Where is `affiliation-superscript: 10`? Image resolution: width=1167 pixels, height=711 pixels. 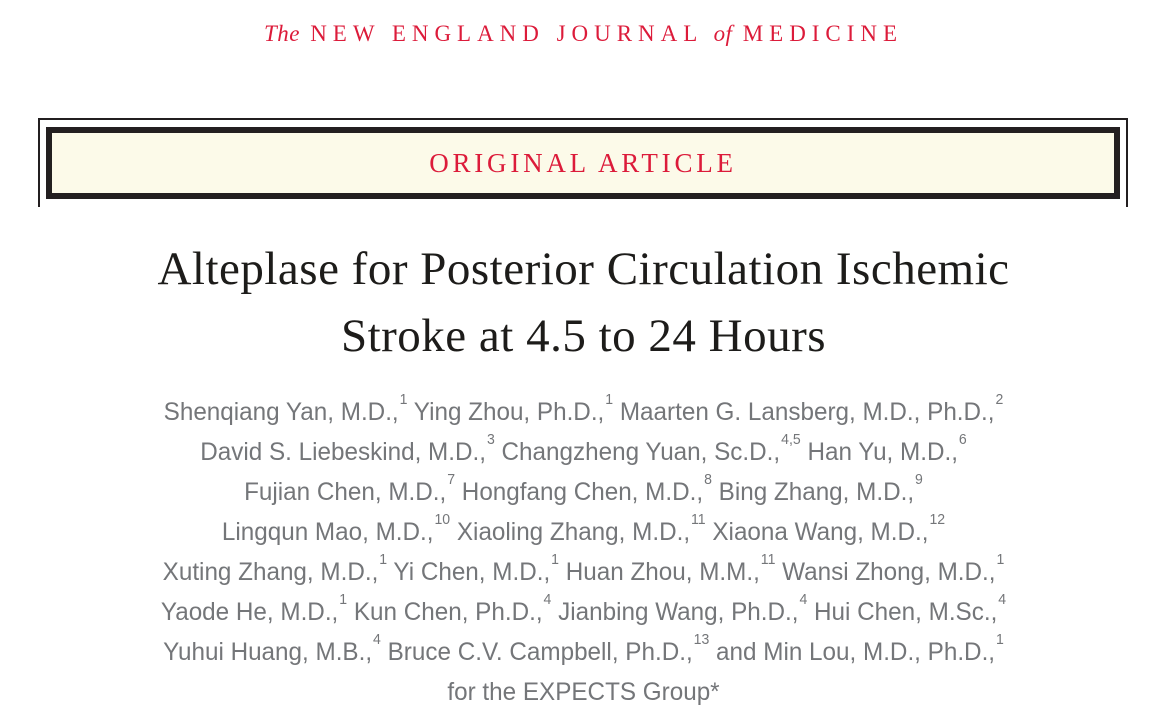
affiliation-superscript: 10 is located at coordinates (442, 520).